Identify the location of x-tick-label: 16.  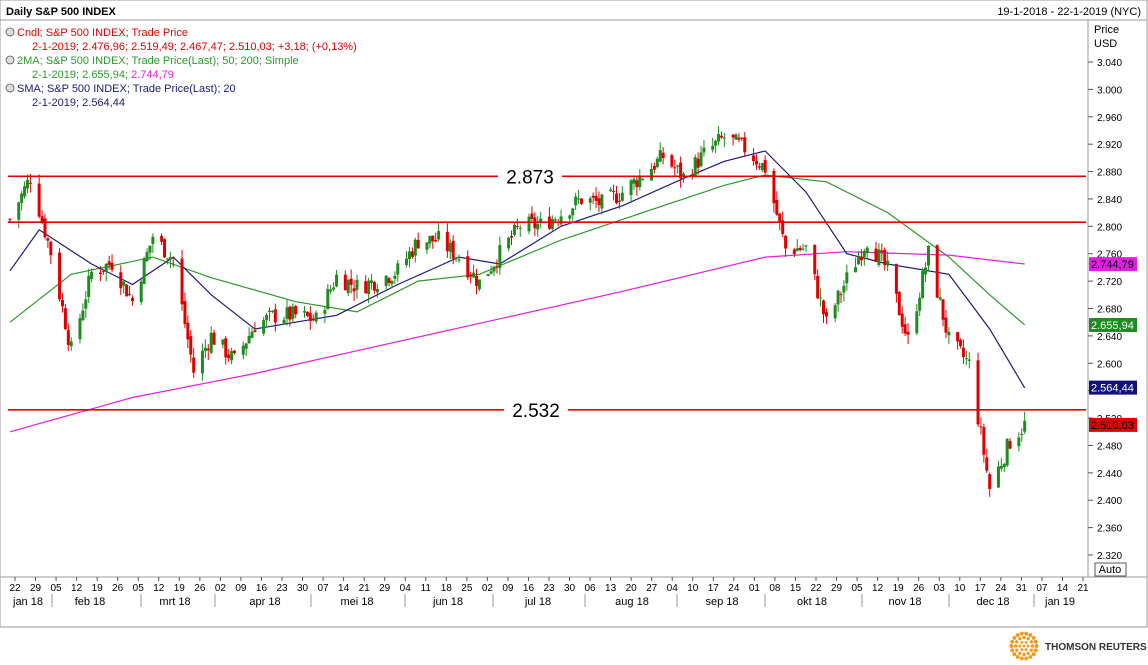
(529, 588).